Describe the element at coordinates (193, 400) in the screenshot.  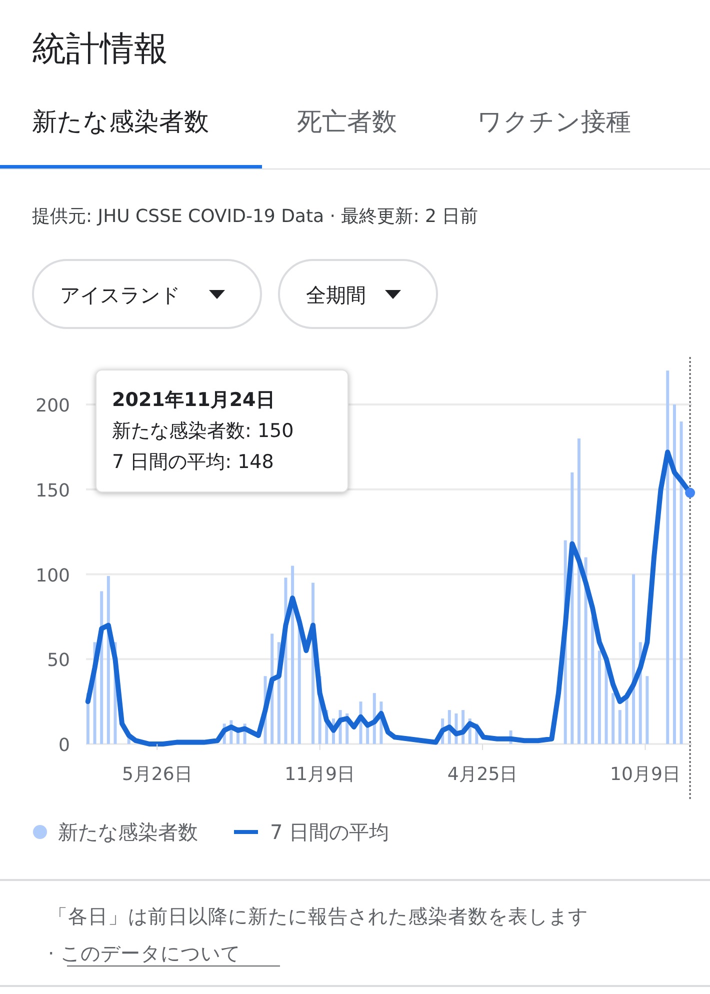
I see `annotation: 2021年11月24日` at that location.